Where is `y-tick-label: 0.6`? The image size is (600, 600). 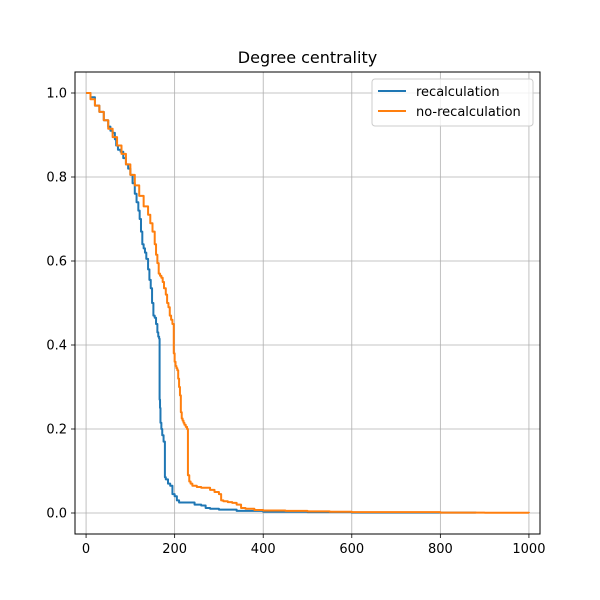 y-tick-label: 0.6 is located at coordinates (56, 262).